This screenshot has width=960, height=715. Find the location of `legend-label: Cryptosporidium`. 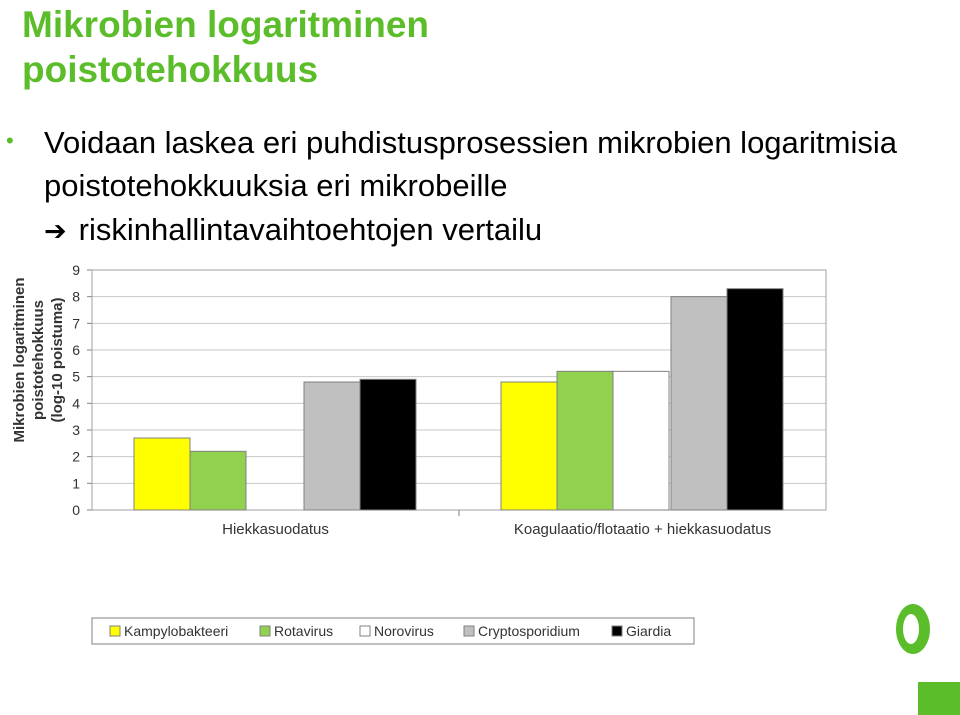

legend-label: Cryptosporidium is located at coordinates (529, 631).